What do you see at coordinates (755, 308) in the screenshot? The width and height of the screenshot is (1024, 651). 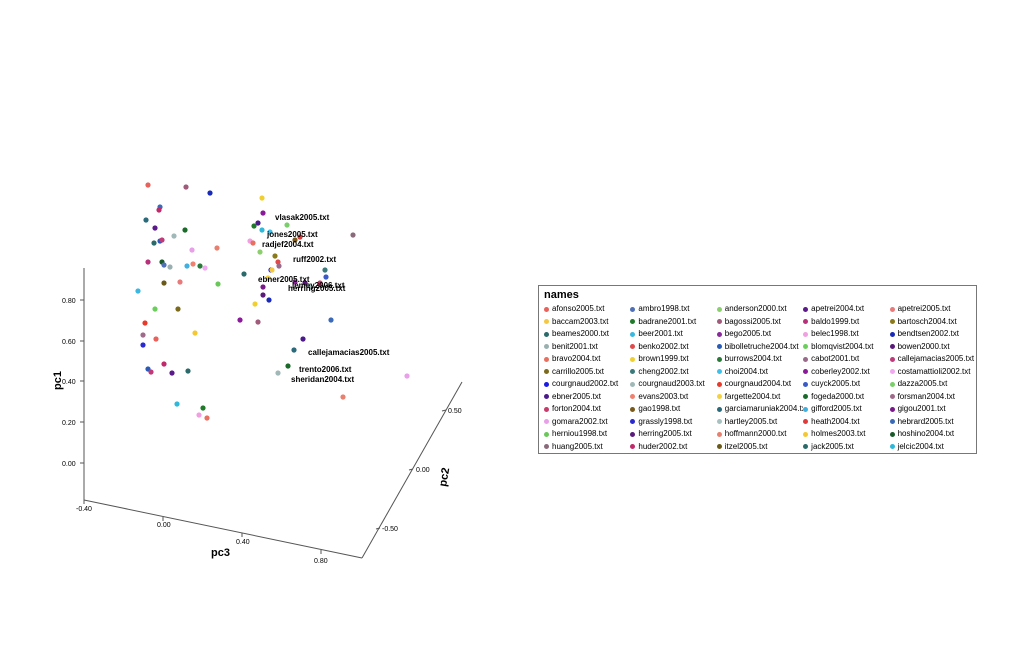 I see `legend-label: anderson2000.txt` at bounding box center [755, 308].